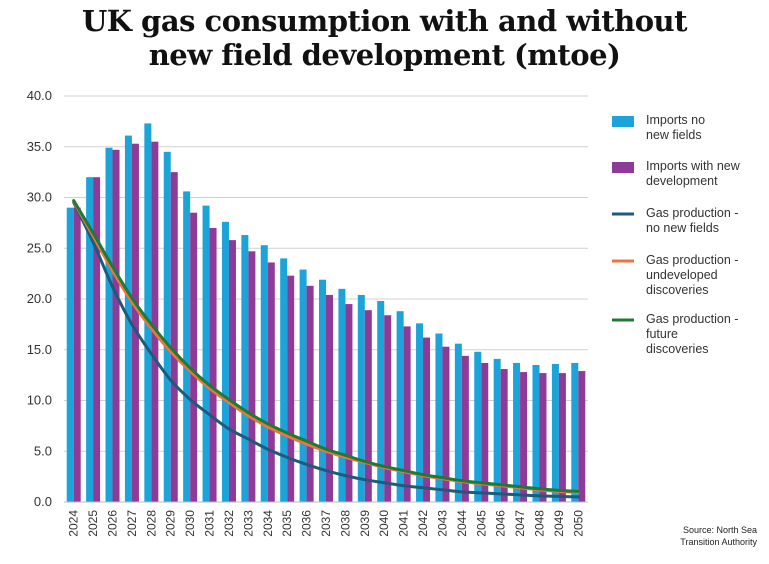 This screenshot has height=564, width=769. I want to click on x-tick-label: 2048, so click(539, 523).